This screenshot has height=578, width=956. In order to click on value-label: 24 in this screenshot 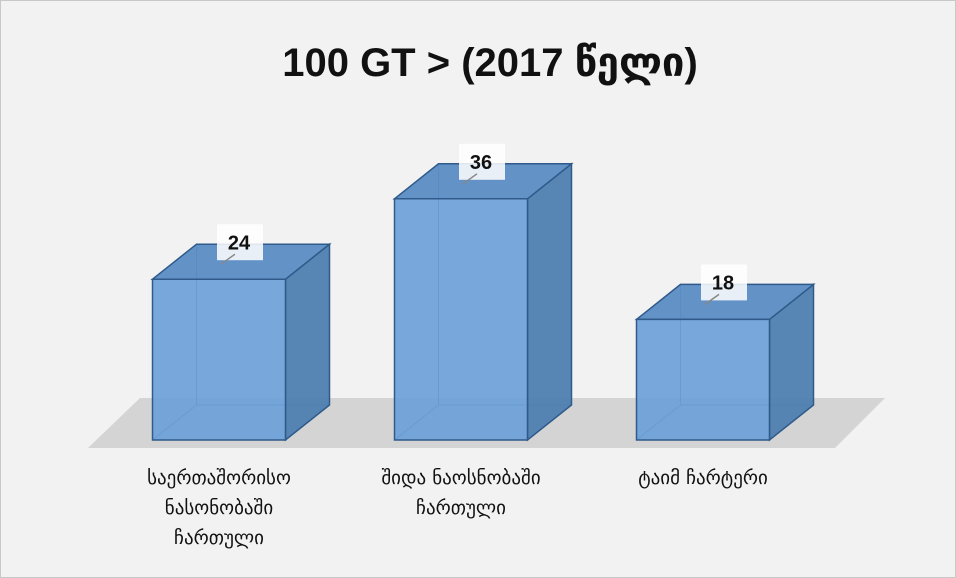, I will do `click(239, 243)`.